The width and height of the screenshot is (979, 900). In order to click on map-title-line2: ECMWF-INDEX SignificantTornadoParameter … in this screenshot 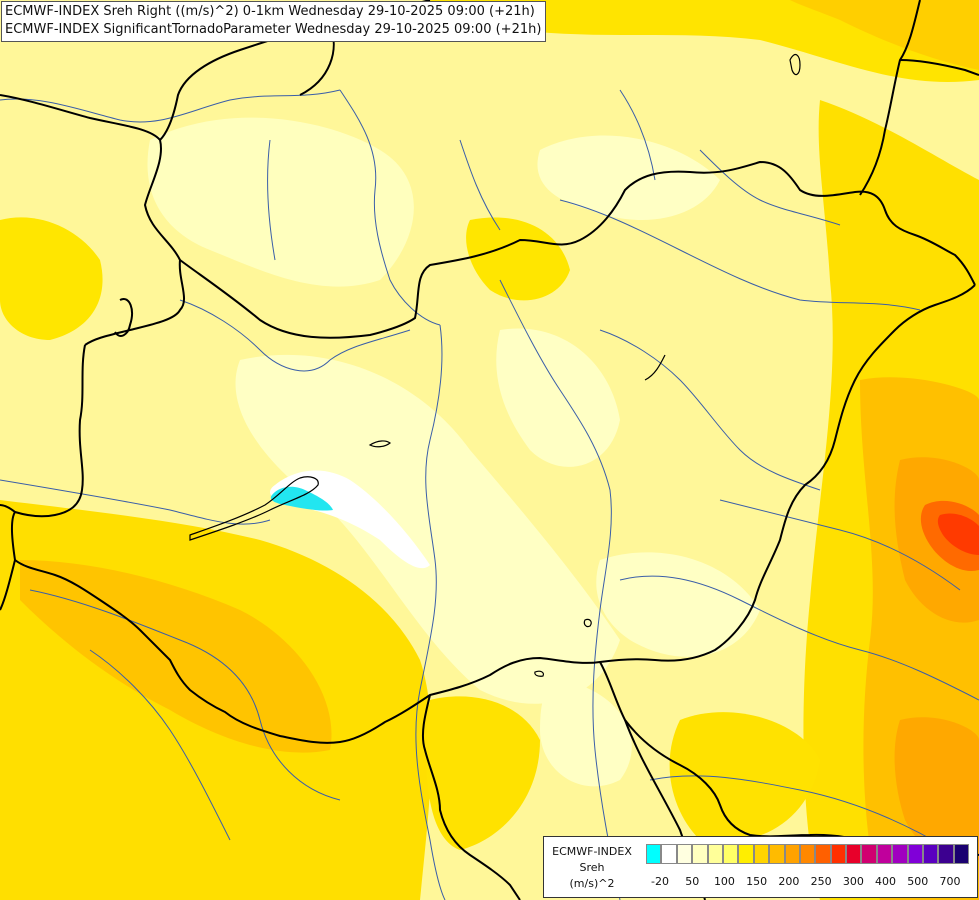, I will do `click(273, 29)`.